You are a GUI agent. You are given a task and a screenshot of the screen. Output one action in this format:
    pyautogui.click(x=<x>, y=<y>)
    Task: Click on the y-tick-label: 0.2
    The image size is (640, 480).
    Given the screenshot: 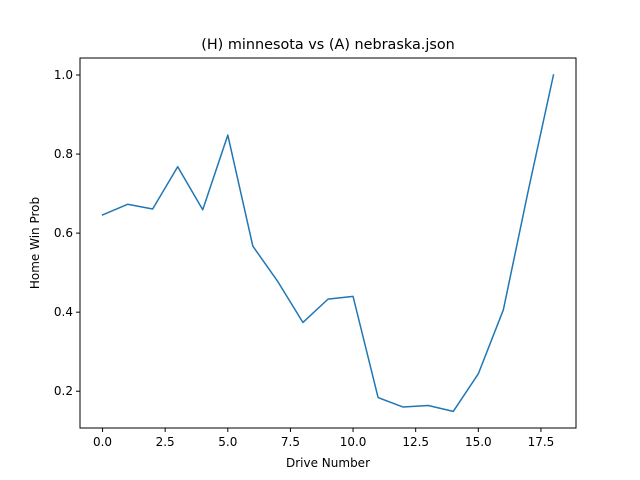 What is the action you would take?
    pyautogui.click(x=63, y=391)
    